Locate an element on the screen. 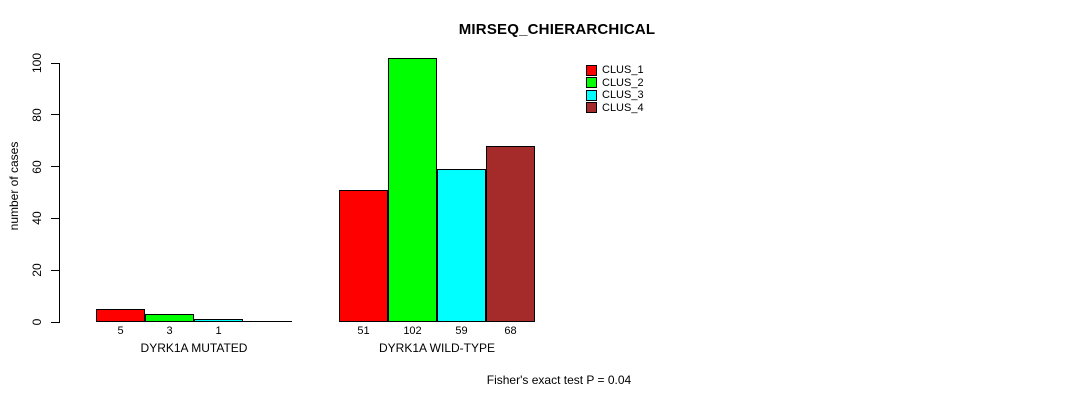 The height and width of the screenshot is (400, 1090). bar-clus_3-group2 is located at coordinates (461, 245).